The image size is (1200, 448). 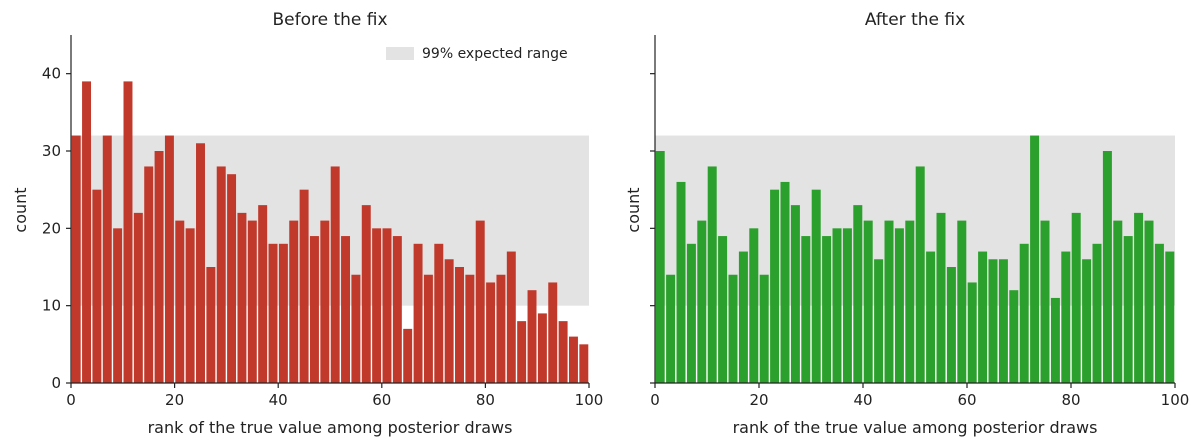 What do you see at coordinates (400, 53) in the screenshot?
I see `legend-swatch` at bounding box center [400, 53].